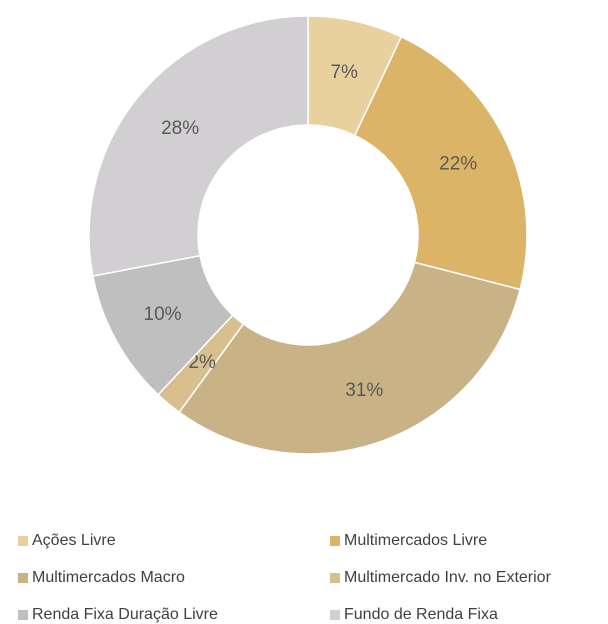 The width and height of the screenshot is (608, 624). What do you see at coordinates (458, 163) in the screenshot?
I see `data-label: 22%` at bounding box center [458, 163].